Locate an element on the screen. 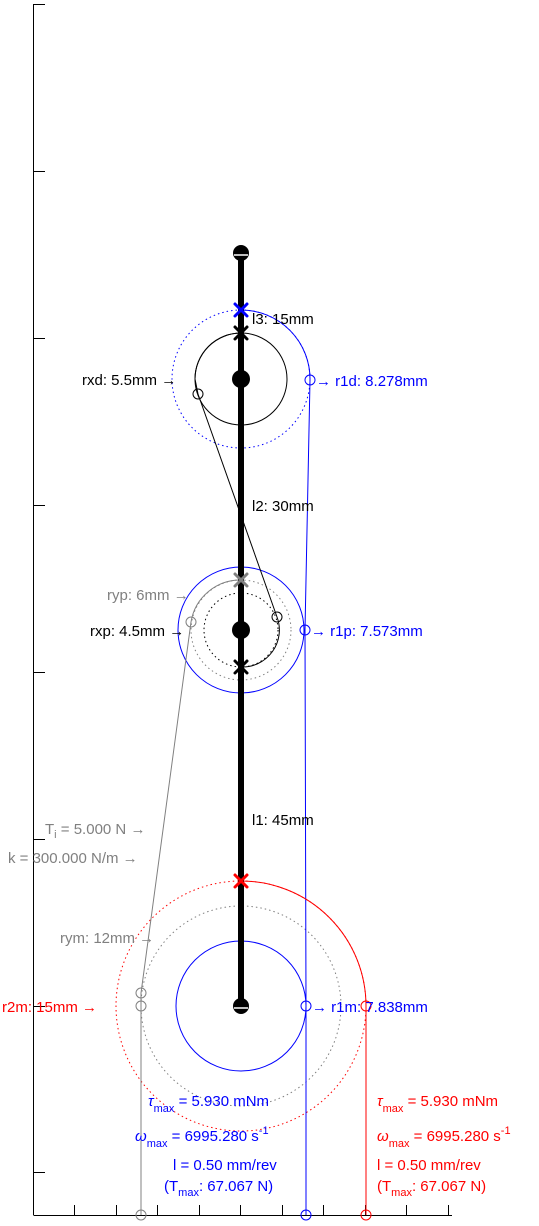 This screenshot has height=1226, width=539. rym-marker-lower is located at coordinates (141, 1006).